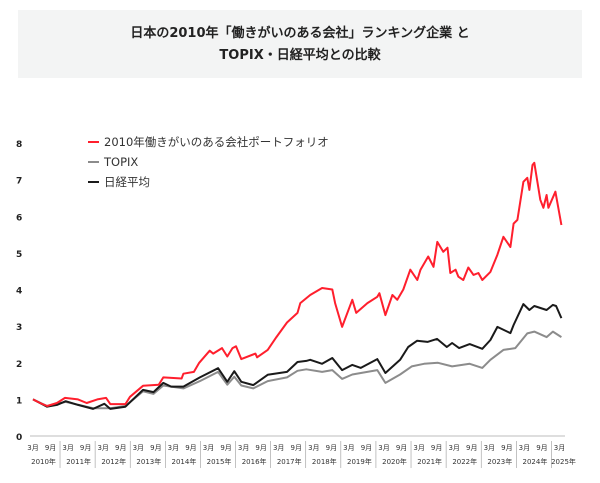  What do you see at coordinates (499, 461) in the screenshot?
I see `x-tick-year: 2023年` at bounding box center [499, 461].